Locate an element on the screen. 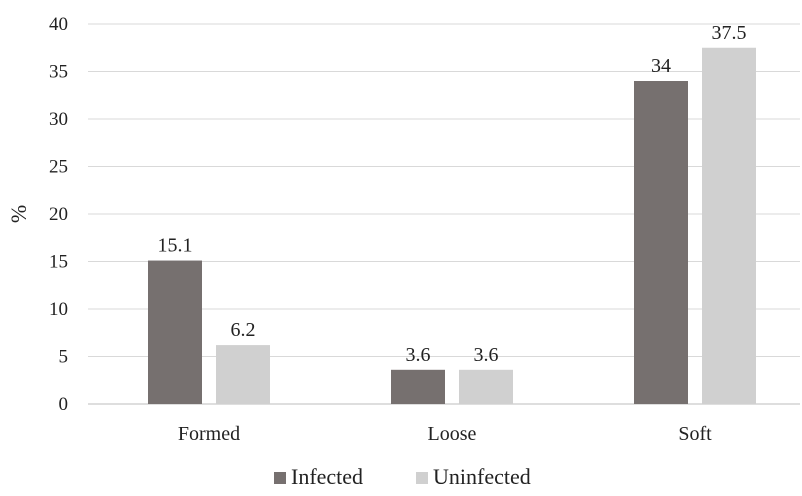 The height and width of the screenshot is (496, 802). data-label: 15.1 is located at coordinates (175, 246).